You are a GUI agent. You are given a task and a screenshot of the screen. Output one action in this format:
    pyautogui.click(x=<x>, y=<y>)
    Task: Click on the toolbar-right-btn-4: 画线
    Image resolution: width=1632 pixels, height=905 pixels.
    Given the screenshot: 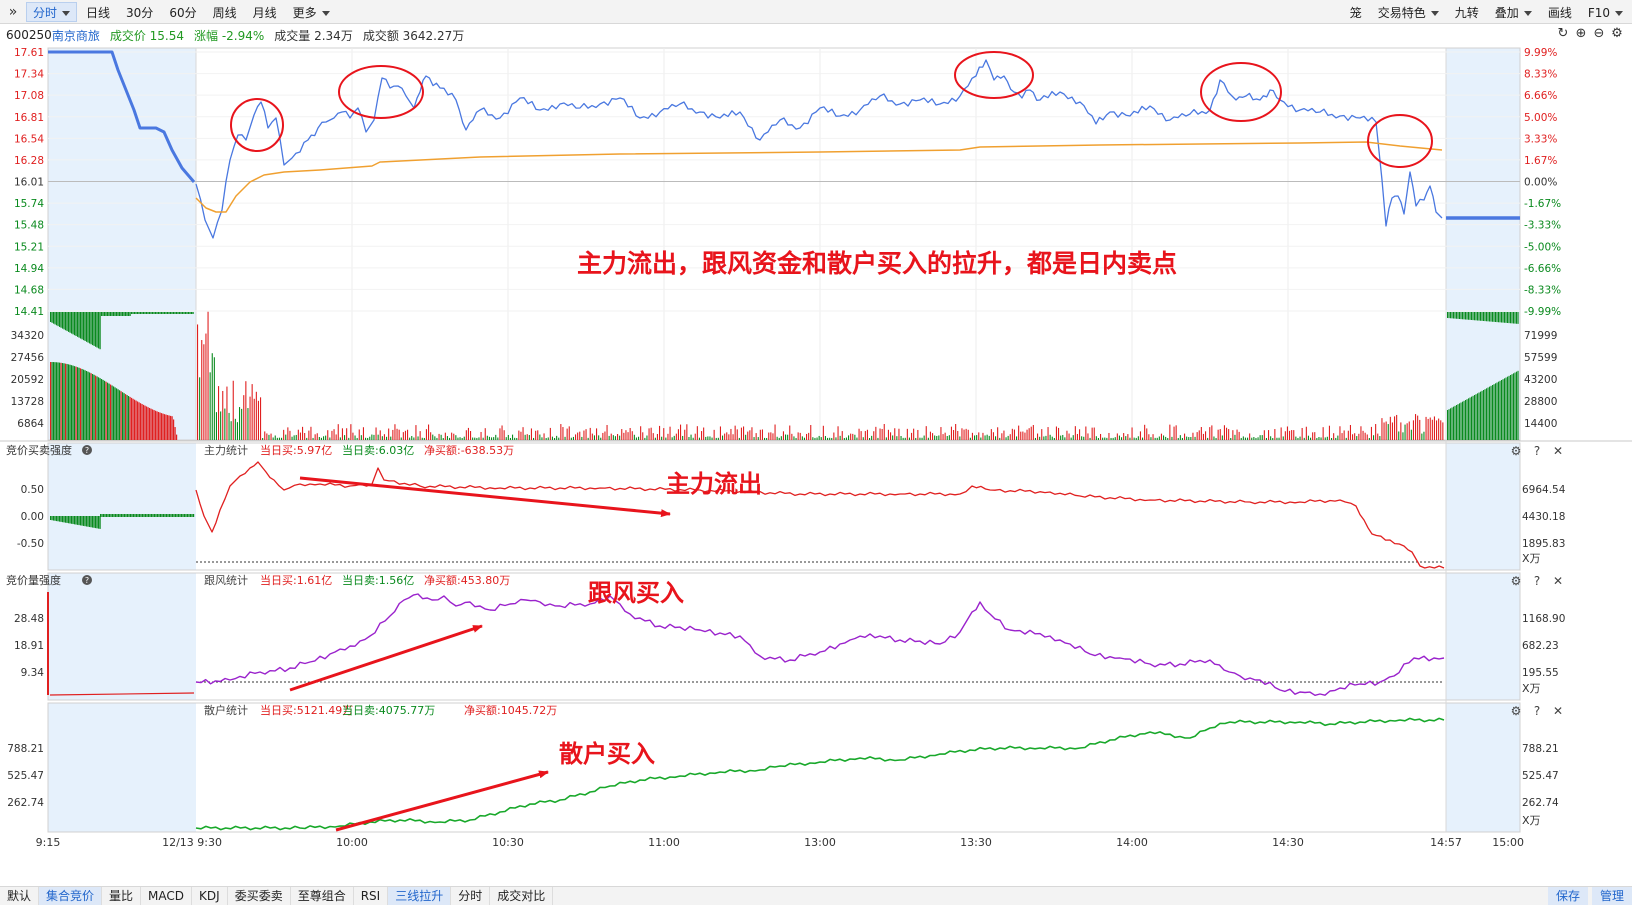 What is the action you would take?
    pyautogui.click(x=1560, y=12)
    